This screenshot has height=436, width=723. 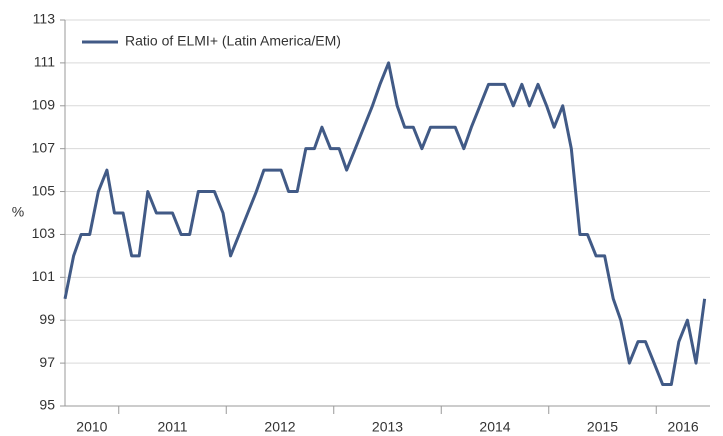 What do you see at coordinates (44, 19) in the screenshot?
I see `y-tick-label: 113` at bounding box center [44, 19].